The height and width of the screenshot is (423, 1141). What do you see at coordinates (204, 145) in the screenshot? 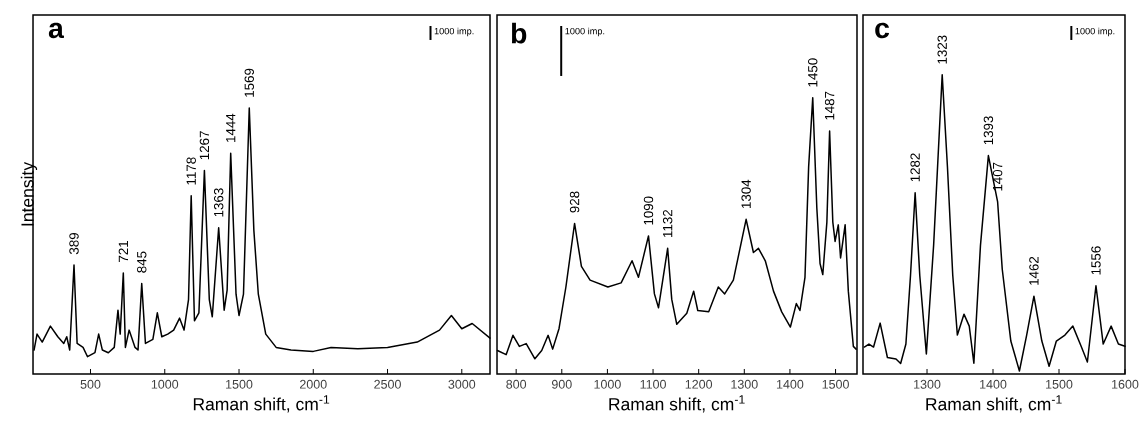
I see `annotation: 1267` at bounding box center [204, 145].